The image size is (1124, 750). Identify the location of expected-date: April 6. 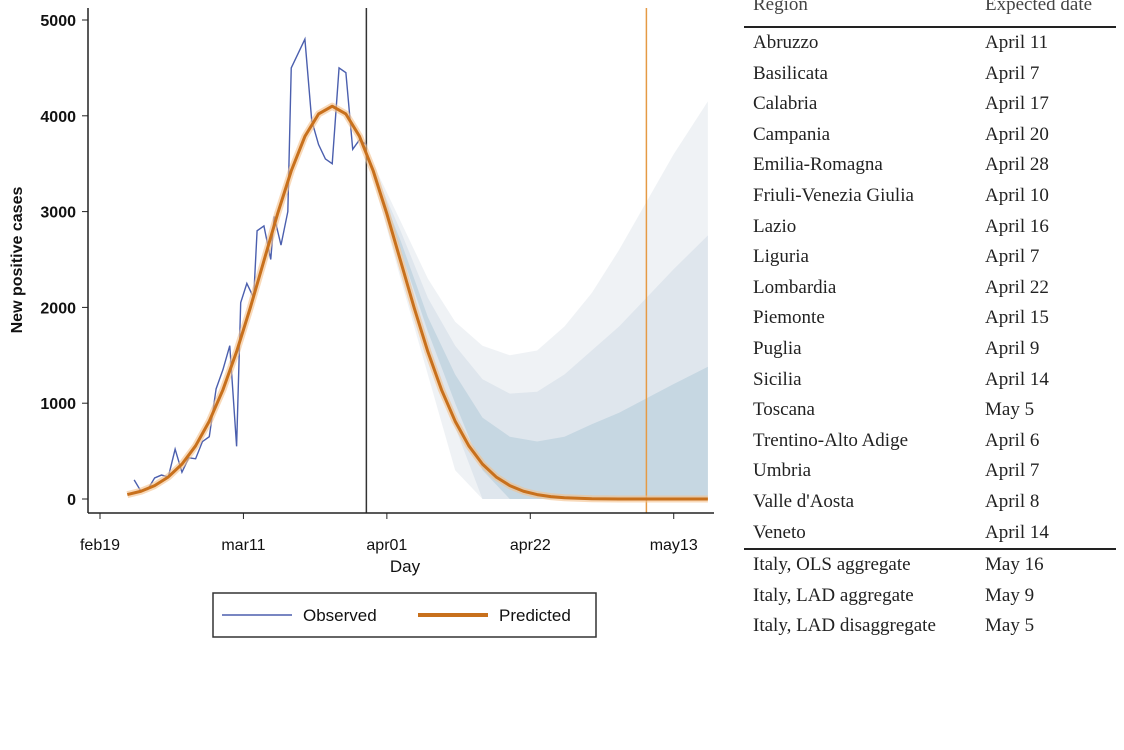
(1012, 440).